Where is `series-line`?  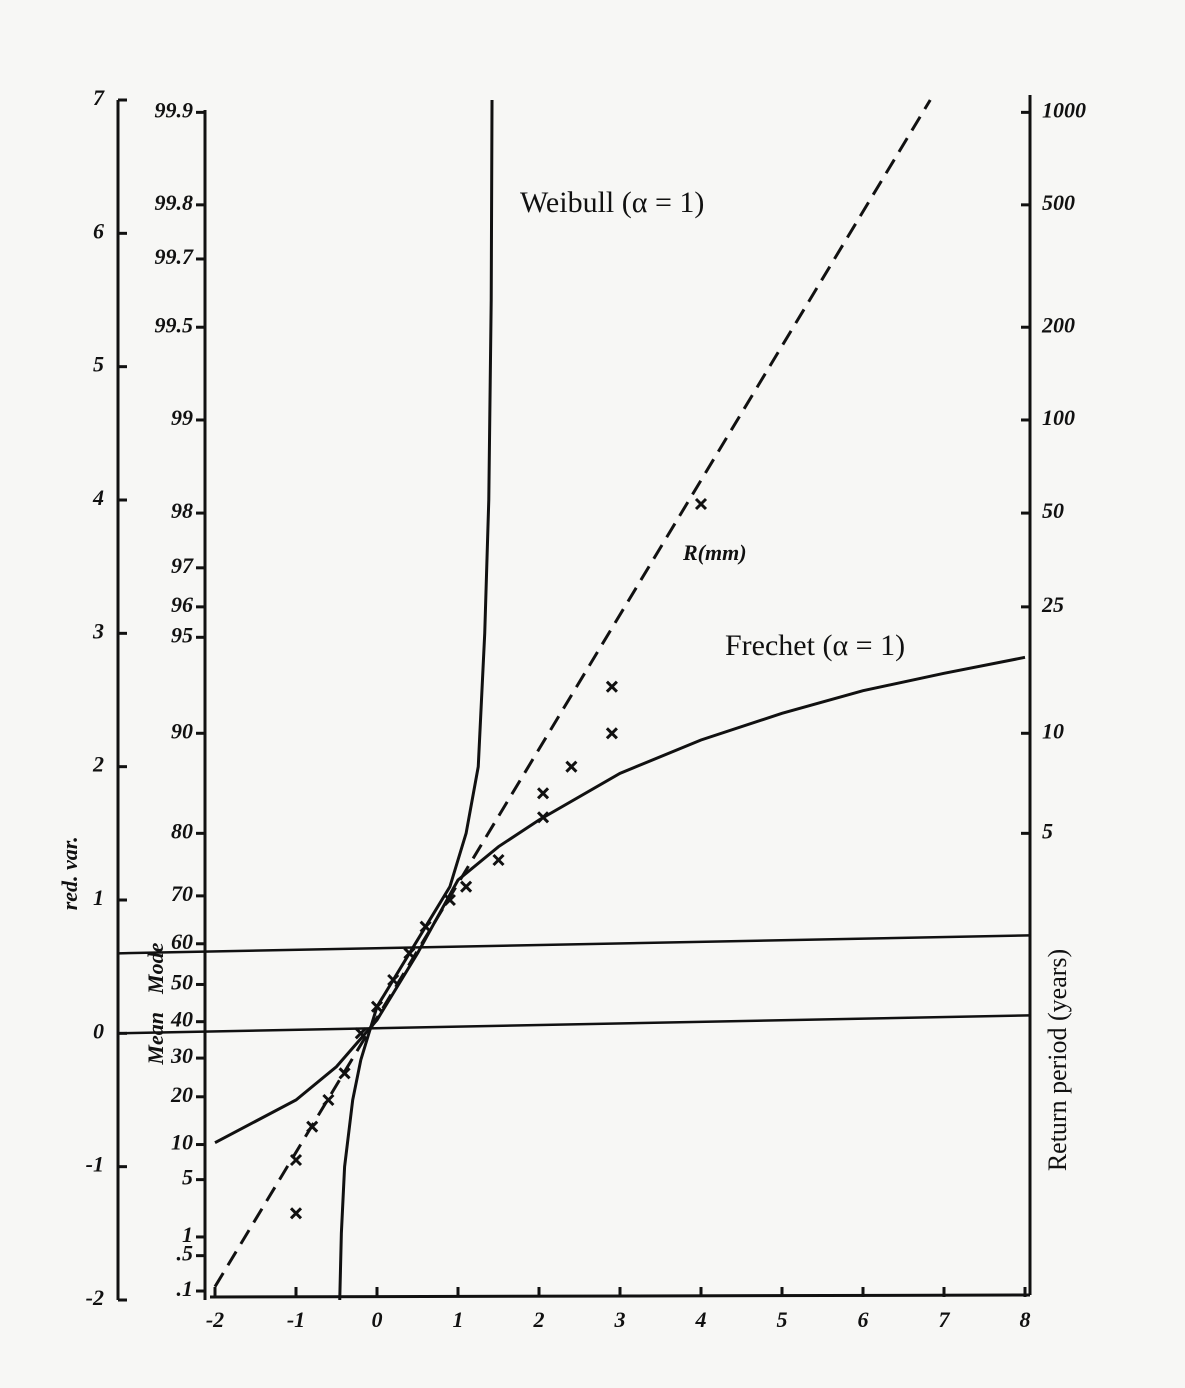 series-line is located at coordinates (416, 700).